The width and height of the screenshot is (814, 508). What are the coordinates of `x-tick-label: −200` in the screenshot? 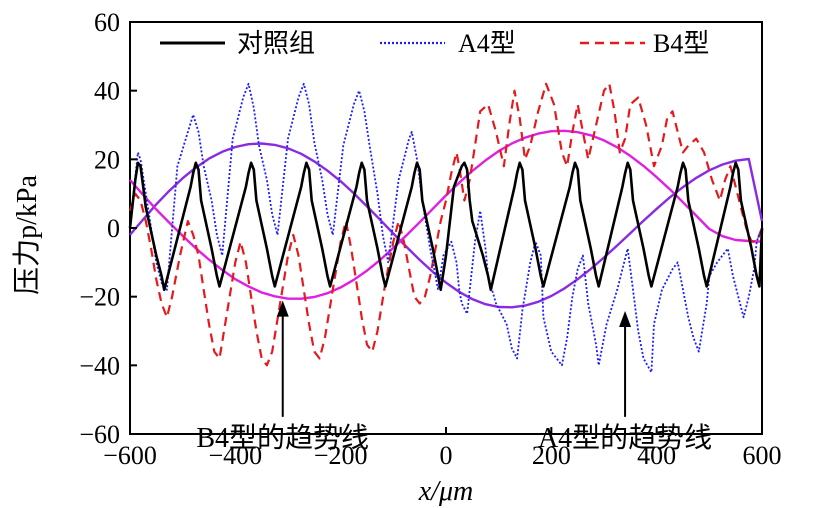 It's located at (341, 455).